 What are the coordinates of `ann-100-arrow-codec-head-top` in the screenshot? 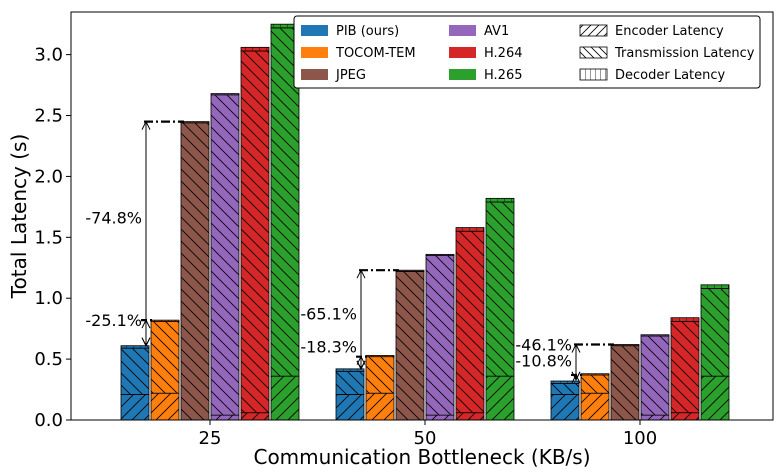 It's located at (576, 348).